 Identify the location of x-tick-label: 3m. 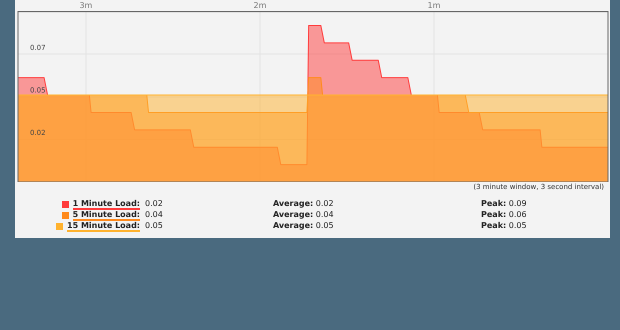
(86, 5).